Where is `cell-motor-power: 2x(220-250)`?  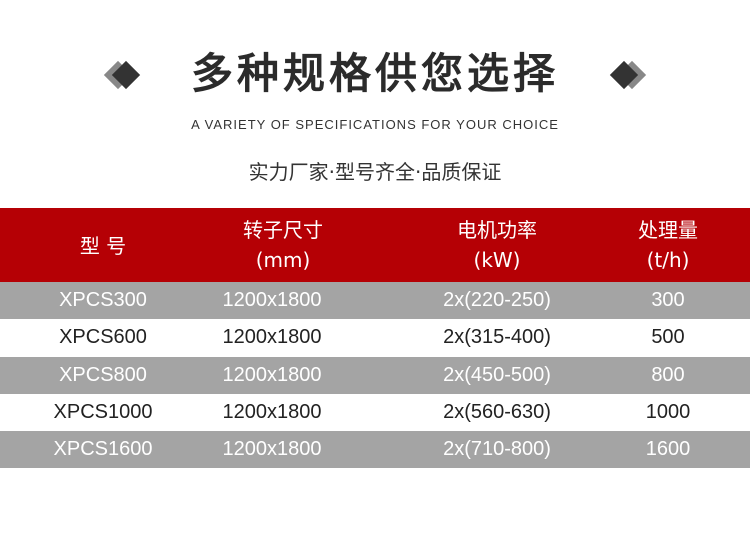
cell-motor-power: 2x(220-250) is located at coordinates (497, 300).